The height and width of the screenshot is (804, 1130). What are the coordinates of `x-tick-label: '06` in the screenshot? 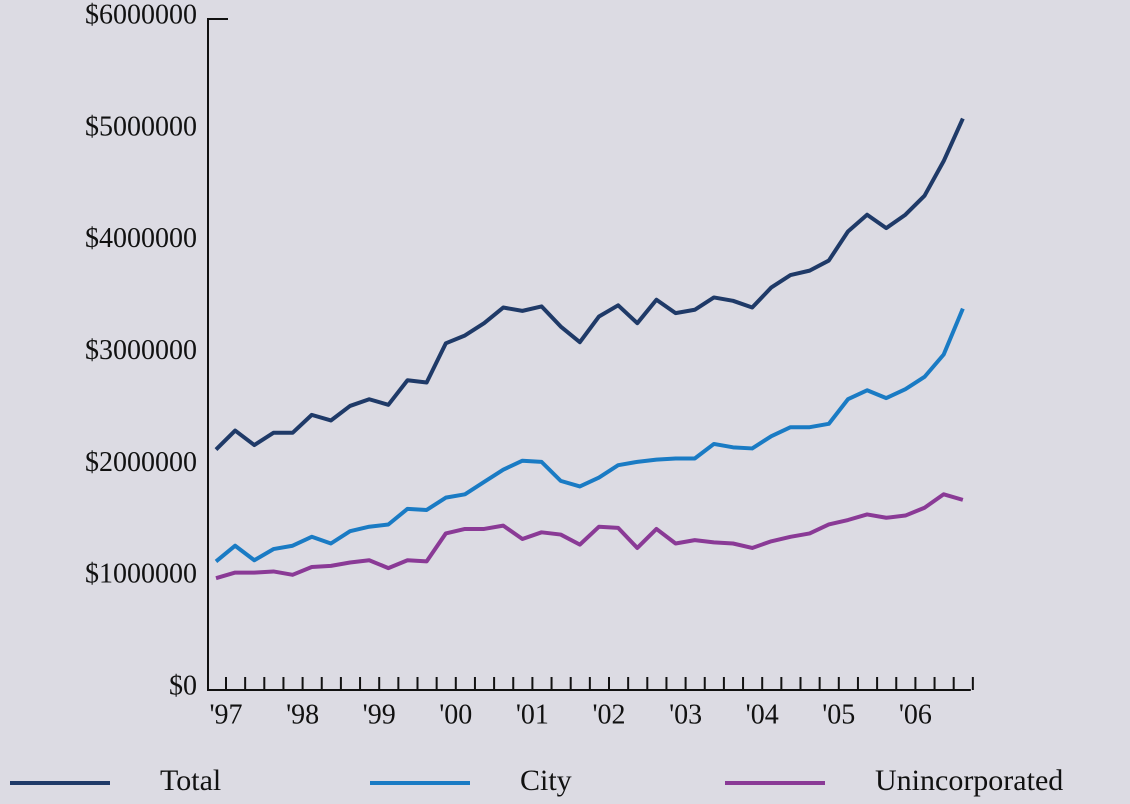 It's located at (915, 714).